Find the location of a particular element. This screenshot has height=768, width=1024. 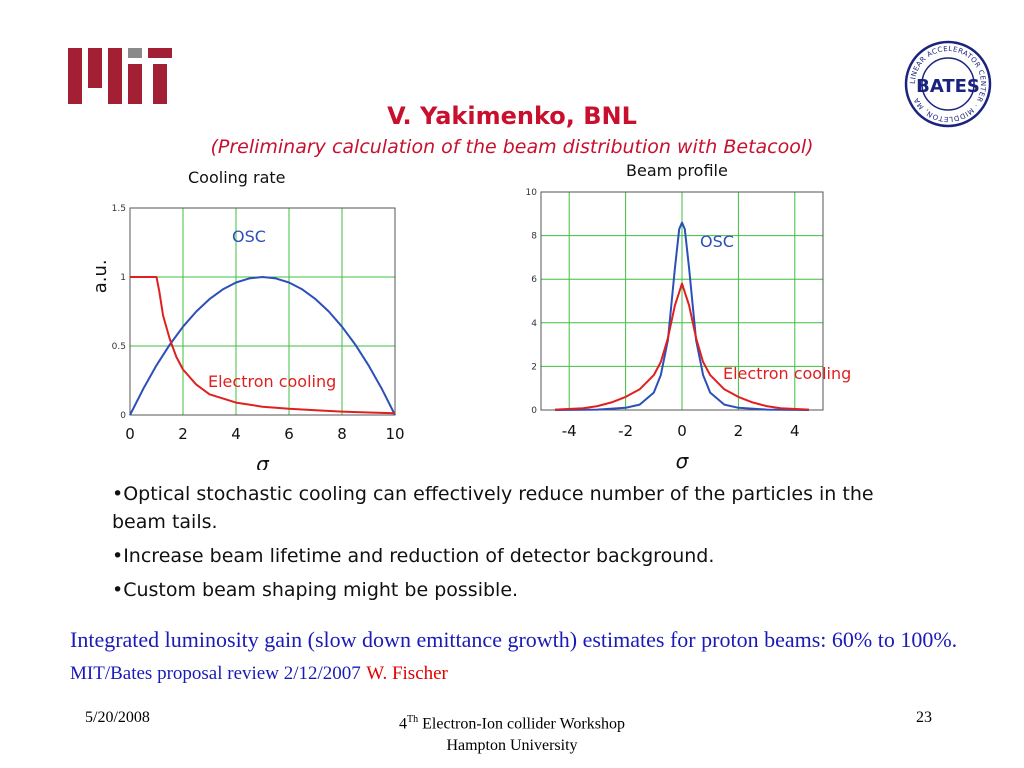

x-tick-label: 6 is located at coordinates (289, 434).